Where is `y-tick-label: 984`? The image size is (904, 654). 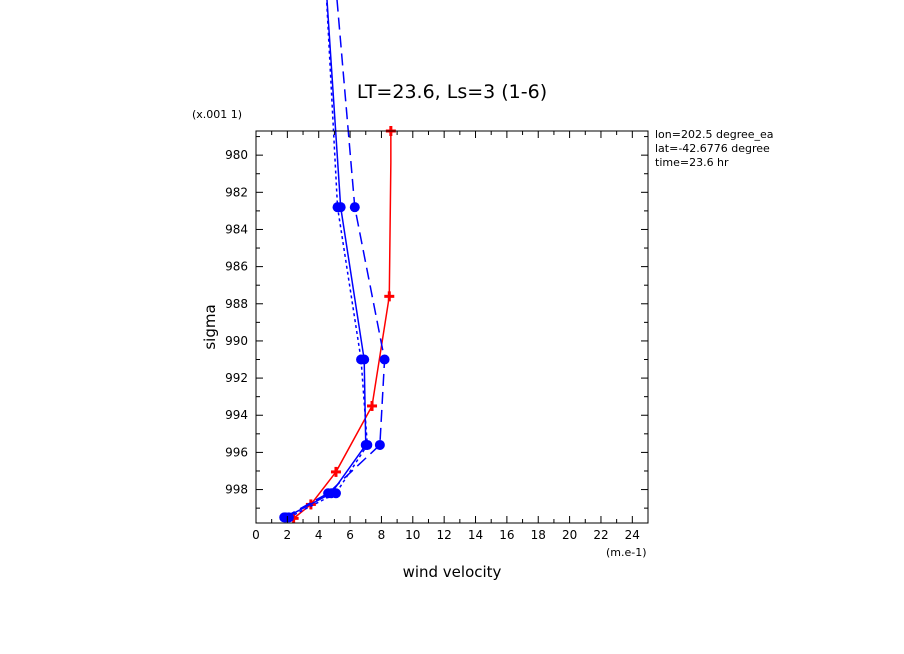 y-tick-label: 984 is located at coordinates (236, 229).